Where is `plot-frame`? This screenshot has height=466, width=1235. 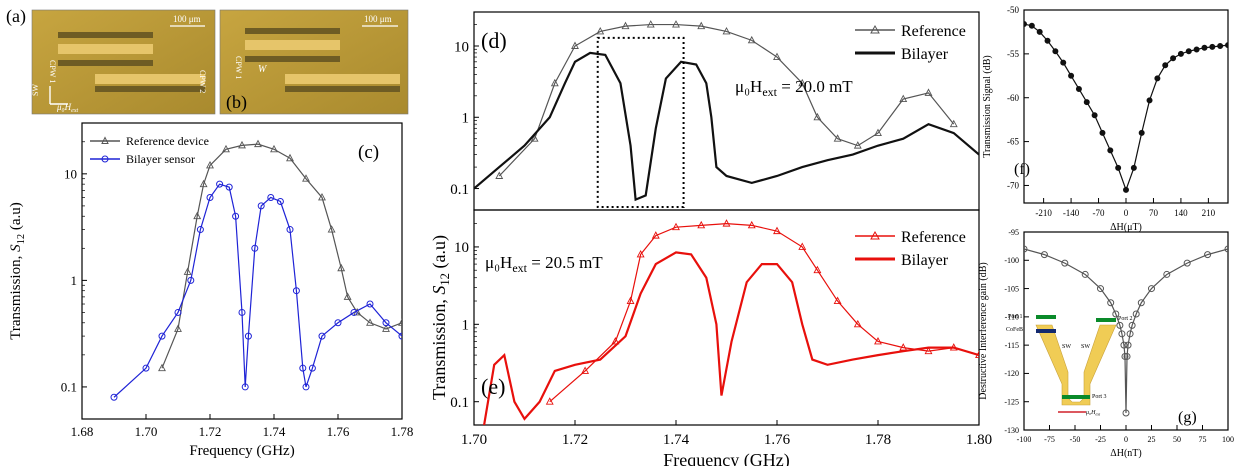
plot-frame is located at coordinates (1126, 106).